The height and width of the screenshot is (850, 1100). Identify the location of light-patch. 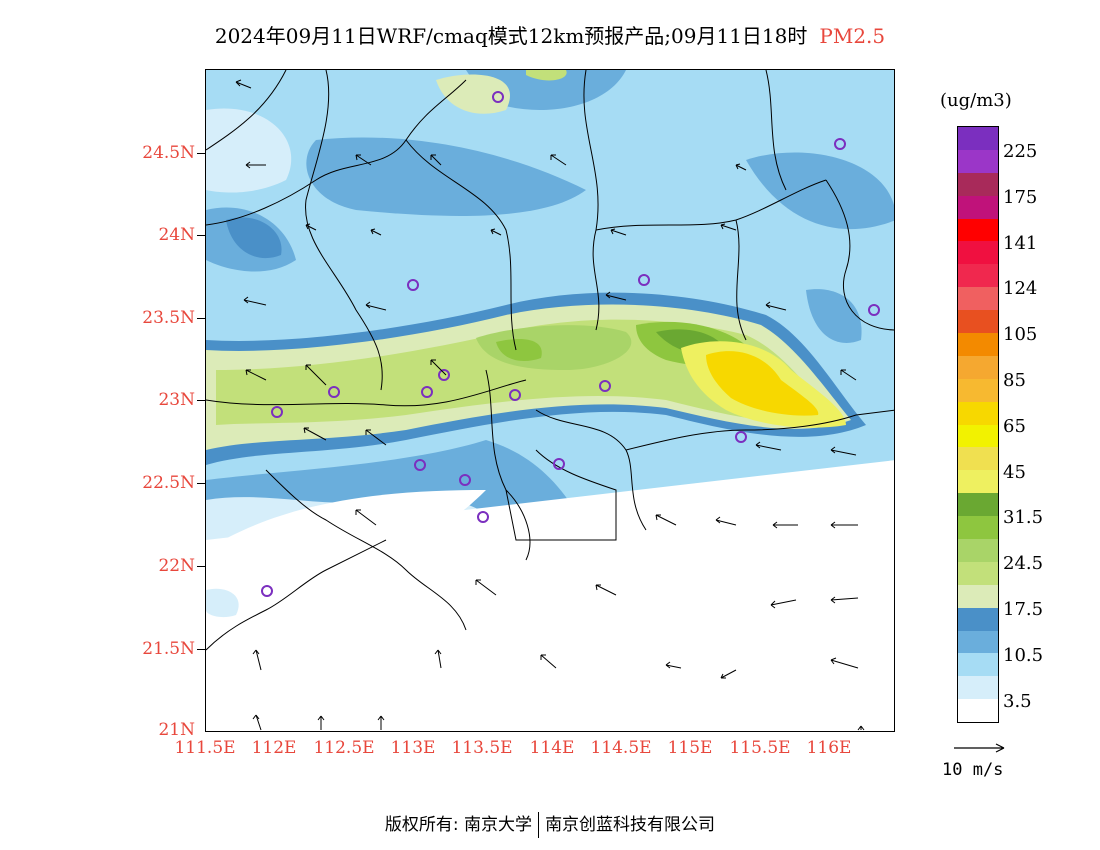
(249, 150).